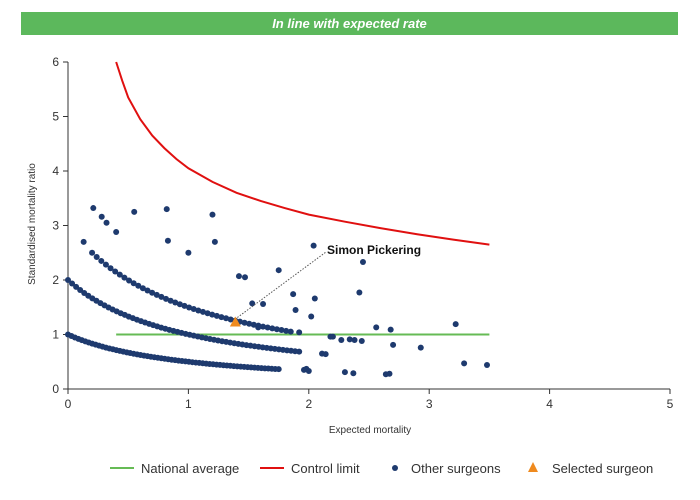 The image size is (700, 500). I want to click on y-tick-label: 3, so click(55, 226).